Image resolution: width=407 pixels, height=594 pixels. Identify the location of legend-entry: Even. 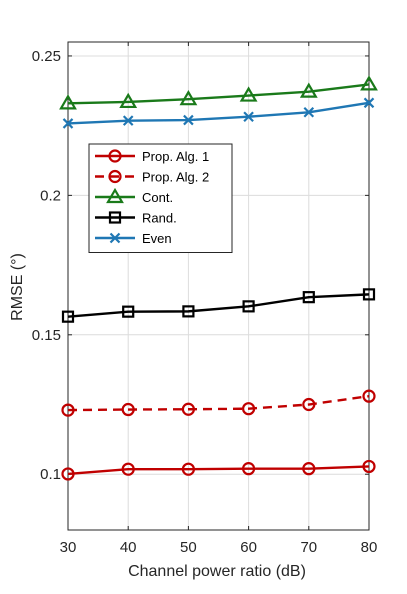
(133, 238).